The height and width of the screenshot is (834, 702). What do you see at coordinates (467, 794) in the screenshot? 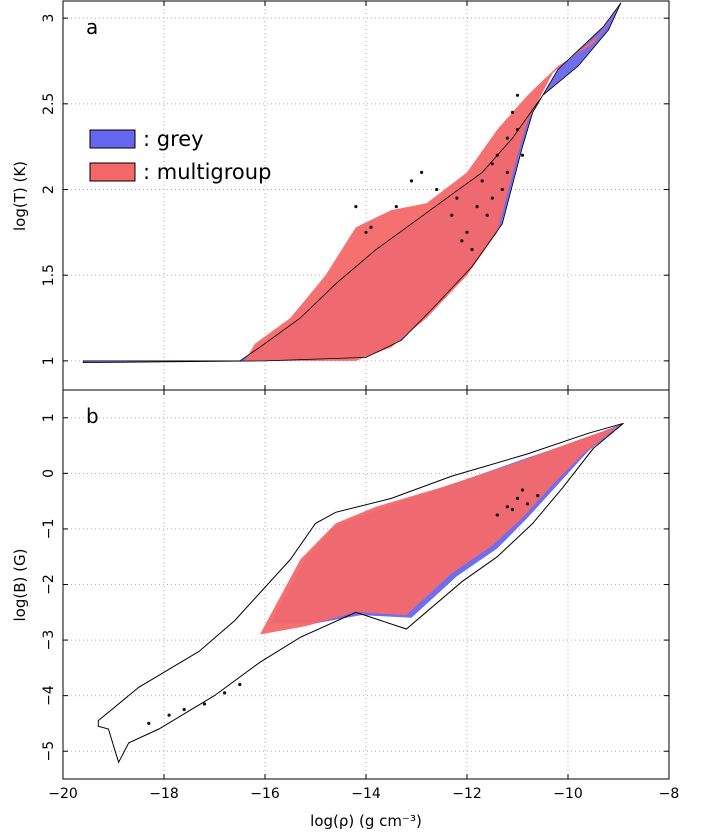
I see `panel-b-xtick-label: −12` at bounding box center [467, 794].